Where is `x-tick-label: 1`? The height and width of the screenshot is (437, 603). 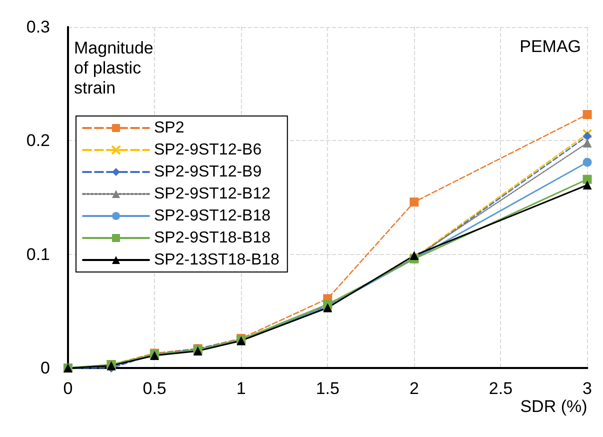 x-tick-label: 1 is located at coordinates (241, 388).